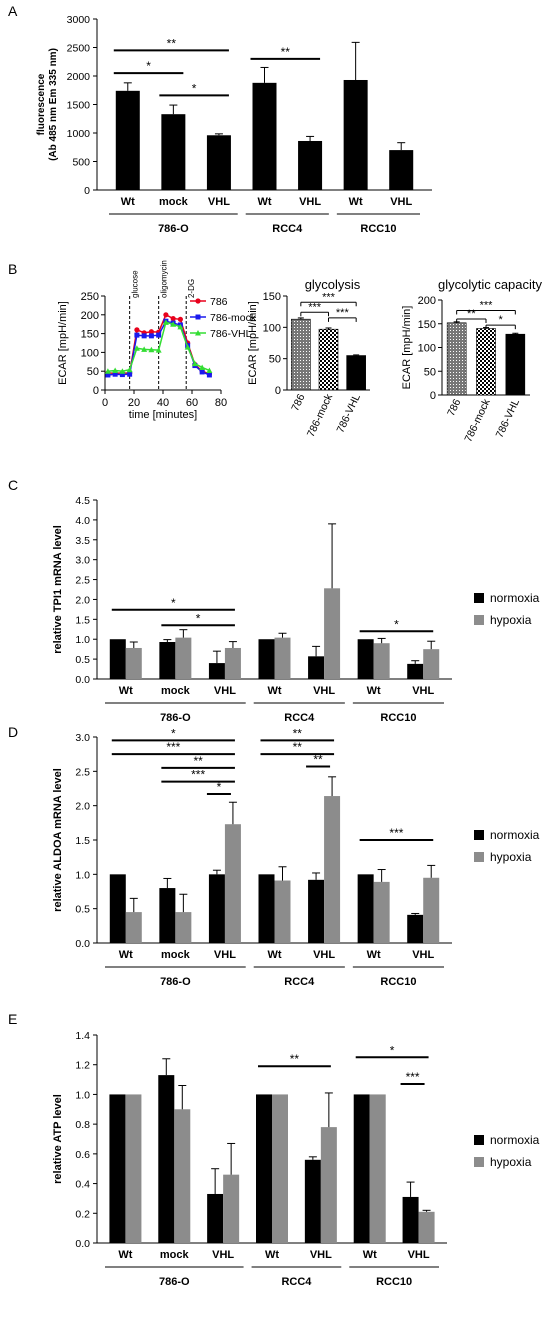 The height and width of the screenshot is (1324, 550). I want to click on x-tick-label: 786, so click(298, 402).